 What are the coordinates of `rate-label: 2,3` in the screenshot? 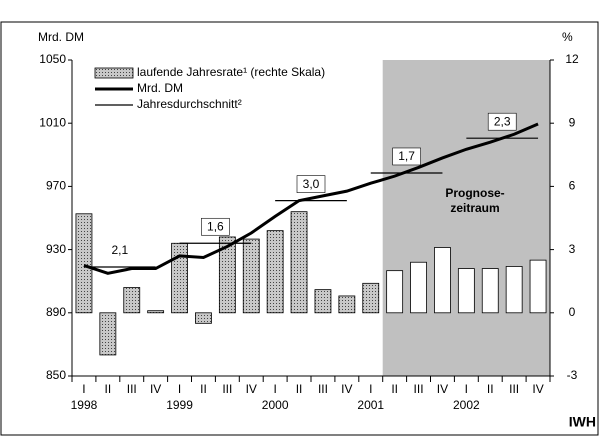 It's located at (502, 121).